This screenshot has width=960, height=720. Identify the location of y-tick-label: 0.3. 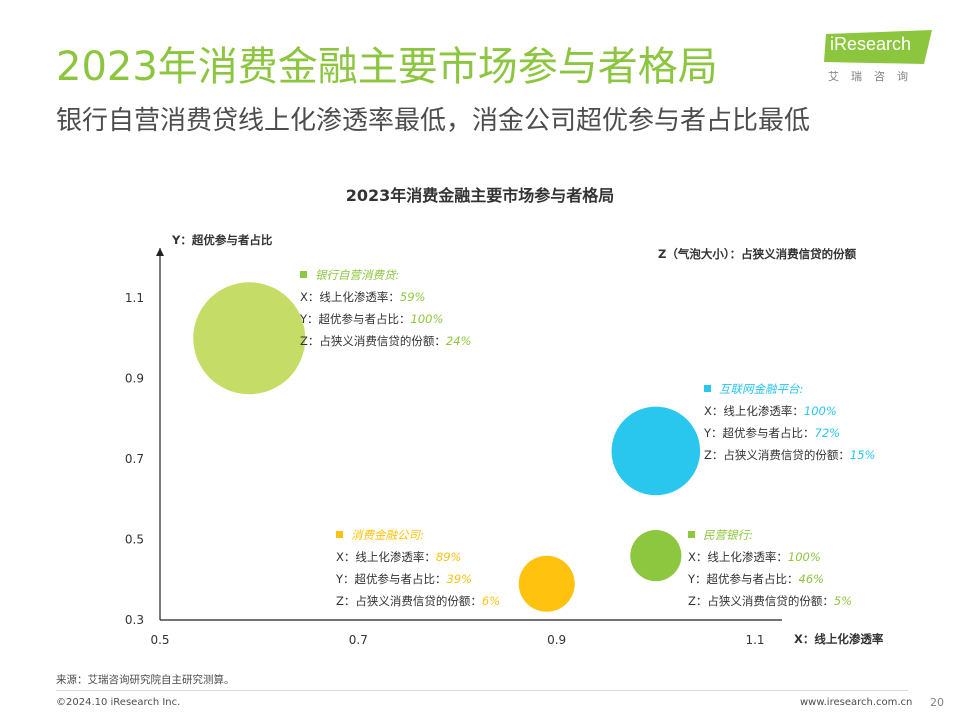
(134, 620).